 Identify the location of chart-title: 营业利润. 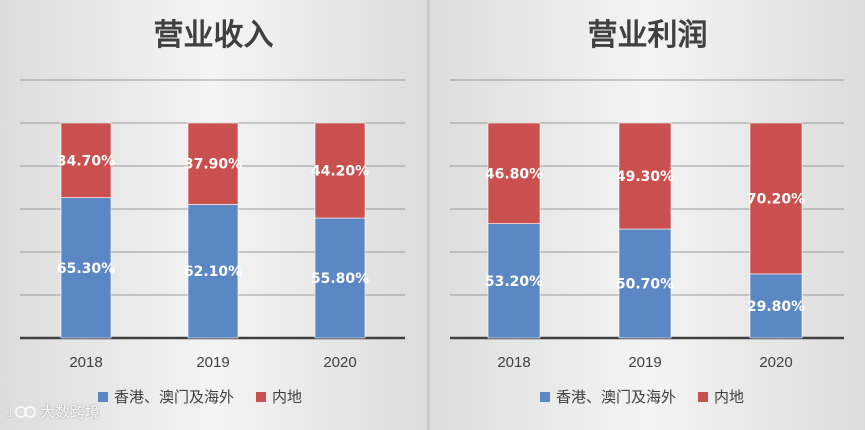
(648, 35).